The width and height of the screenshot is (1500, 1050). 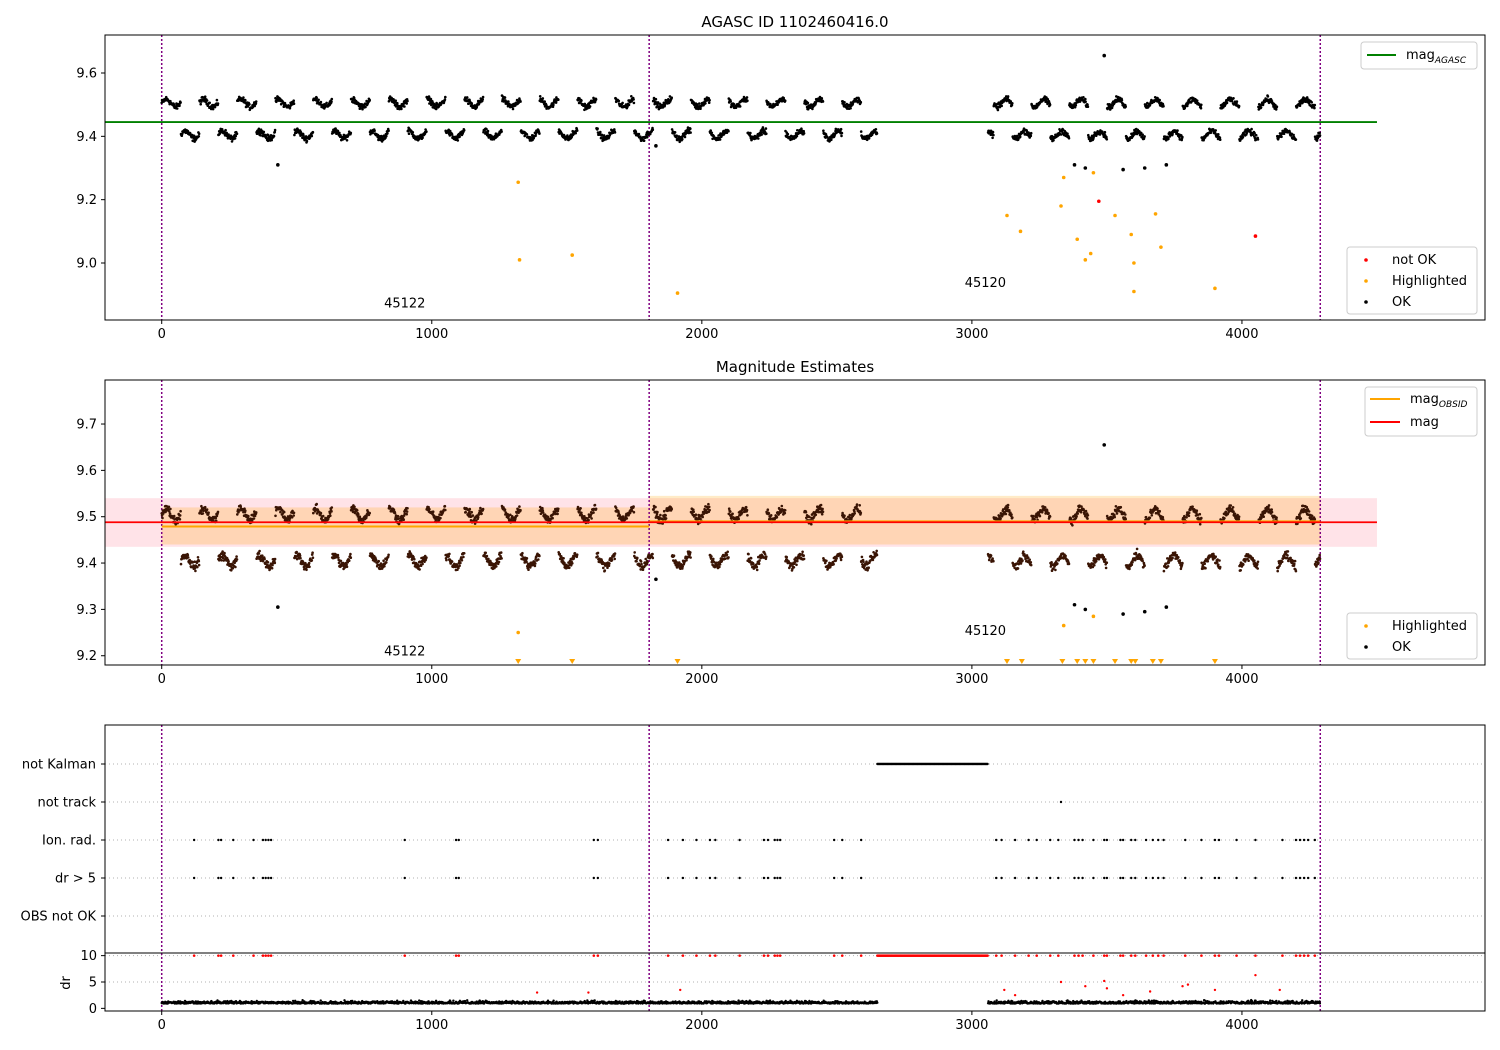 I want to click on legend-label: OK, so click(x=1401, y=302).